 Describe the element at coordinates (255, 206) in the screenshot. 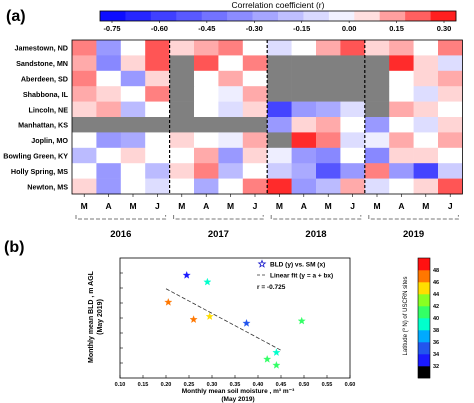

I see `month-label: J` at that location.